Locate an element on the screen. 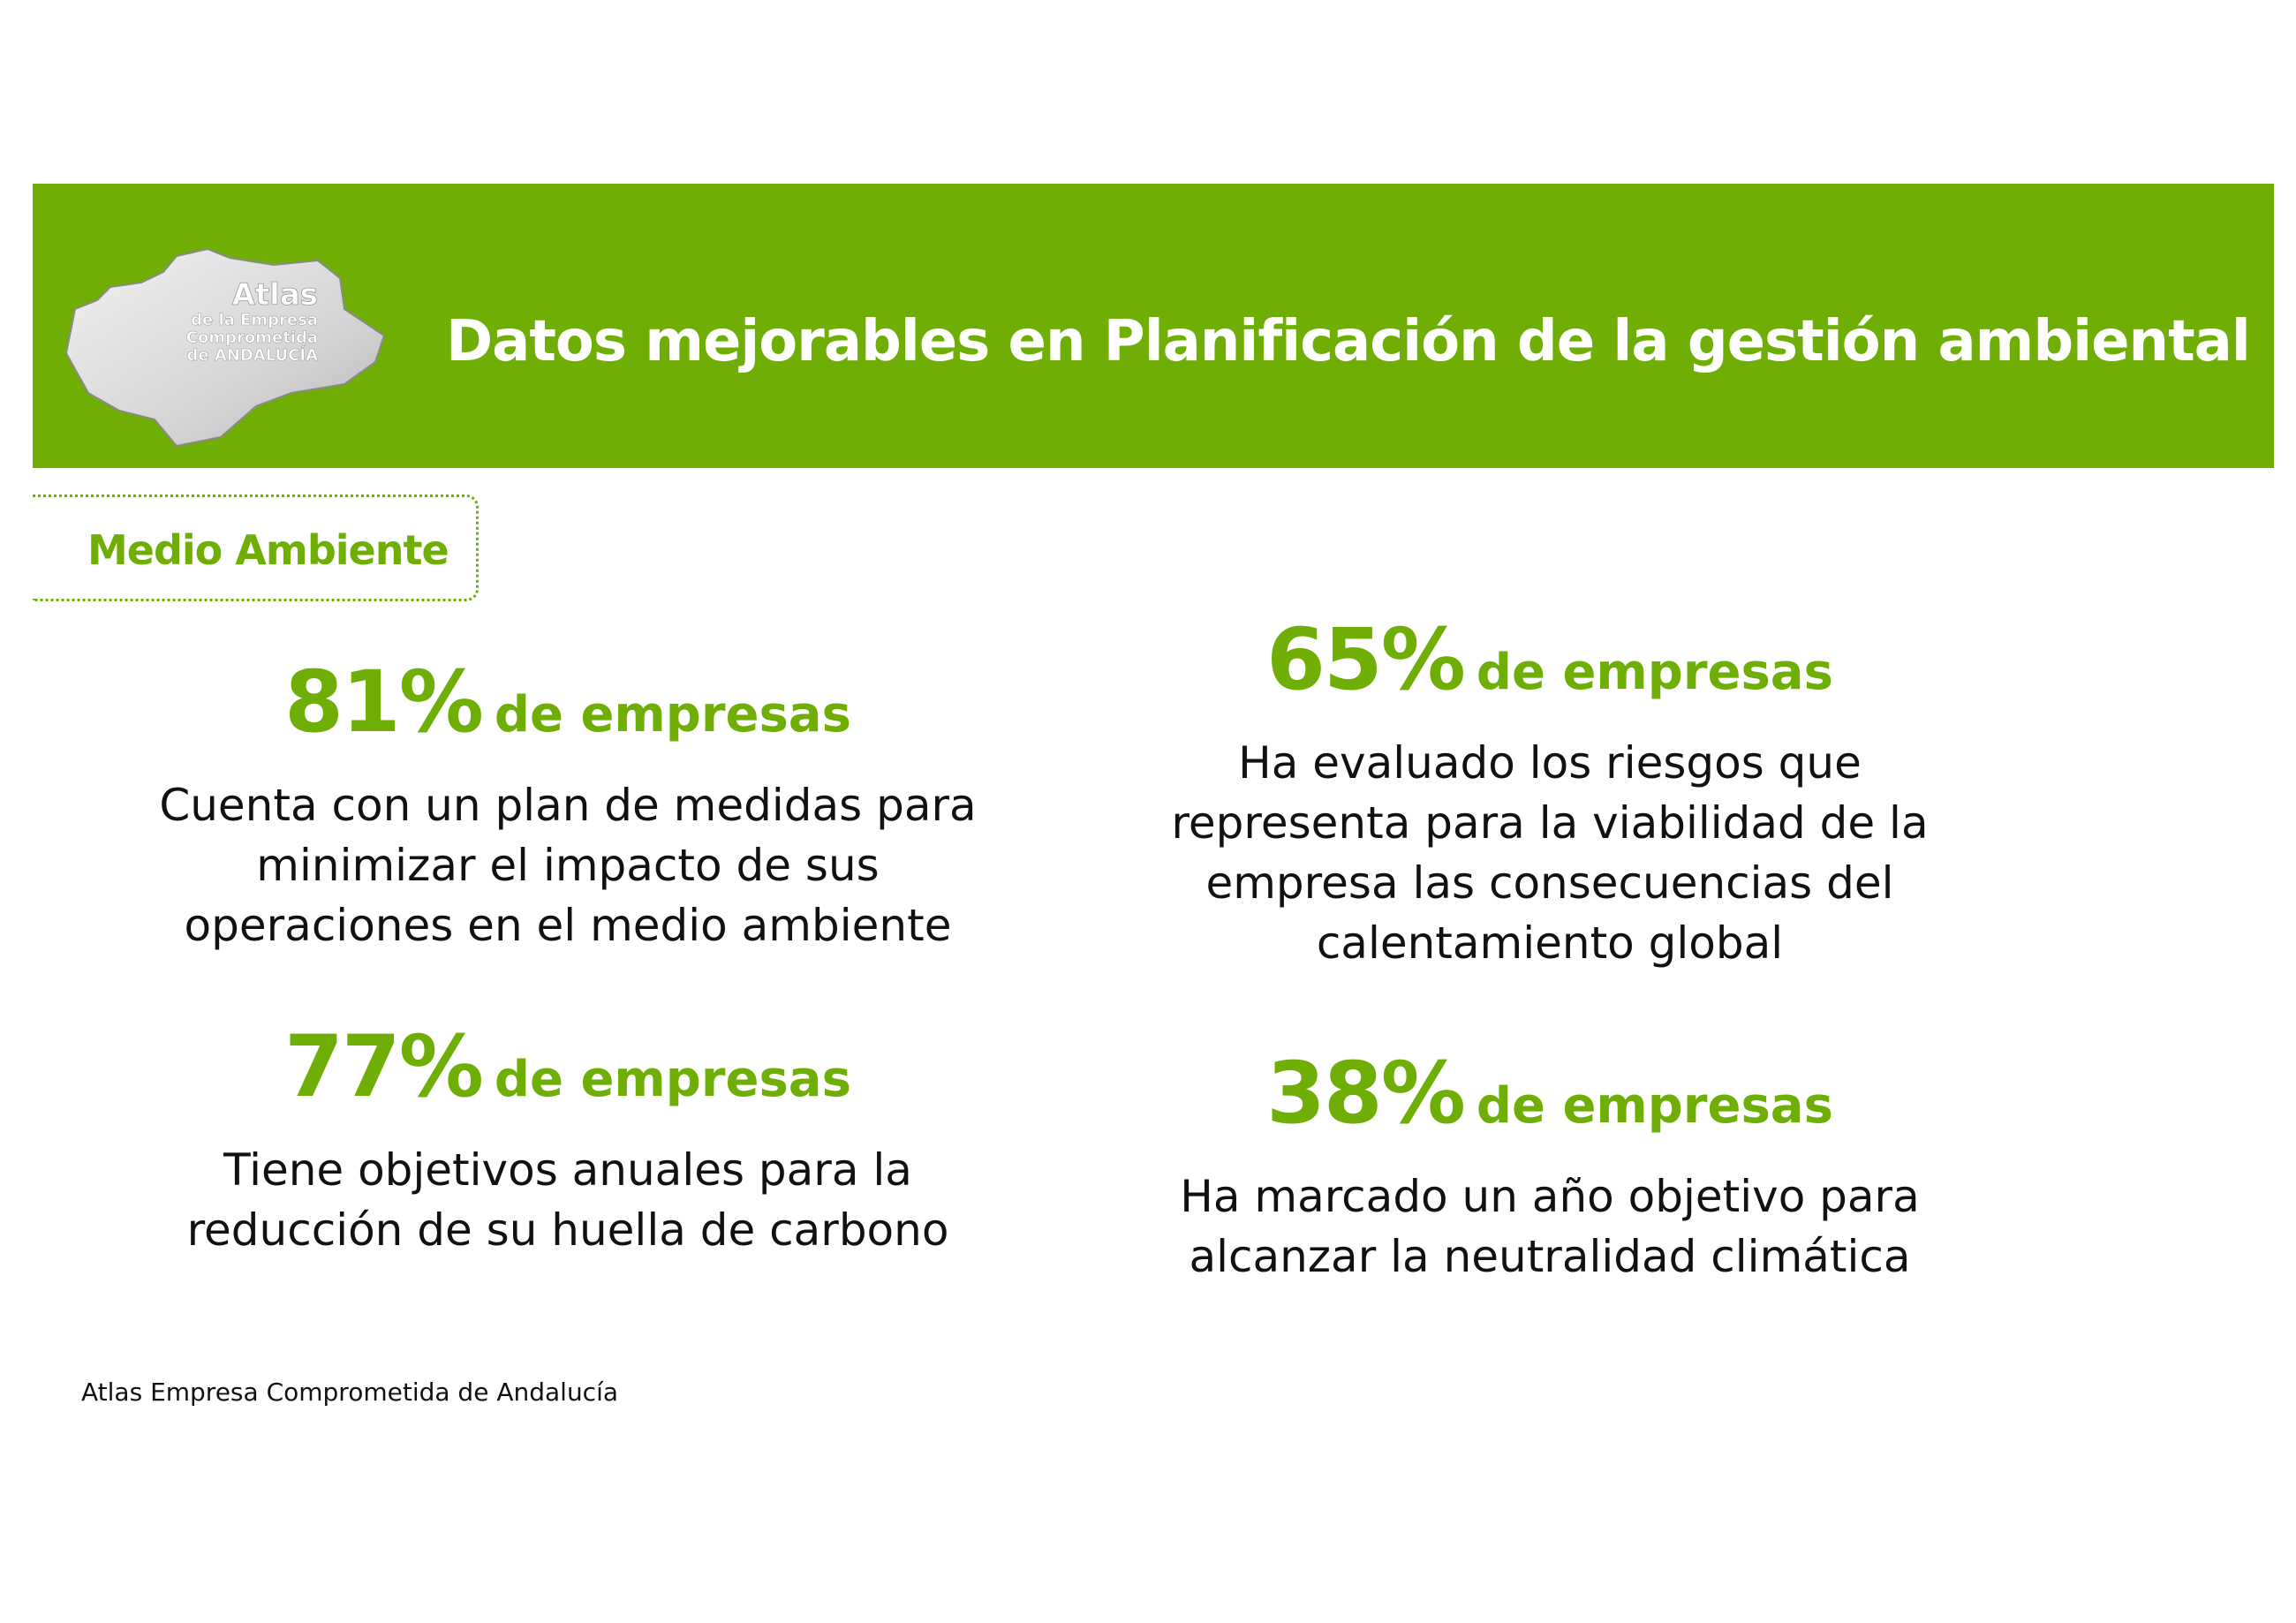 Image resolution: width=2296 pixels, height=1623 pixels. svg-text: de ANDALUCÍA is located at coordinates (252, 355).